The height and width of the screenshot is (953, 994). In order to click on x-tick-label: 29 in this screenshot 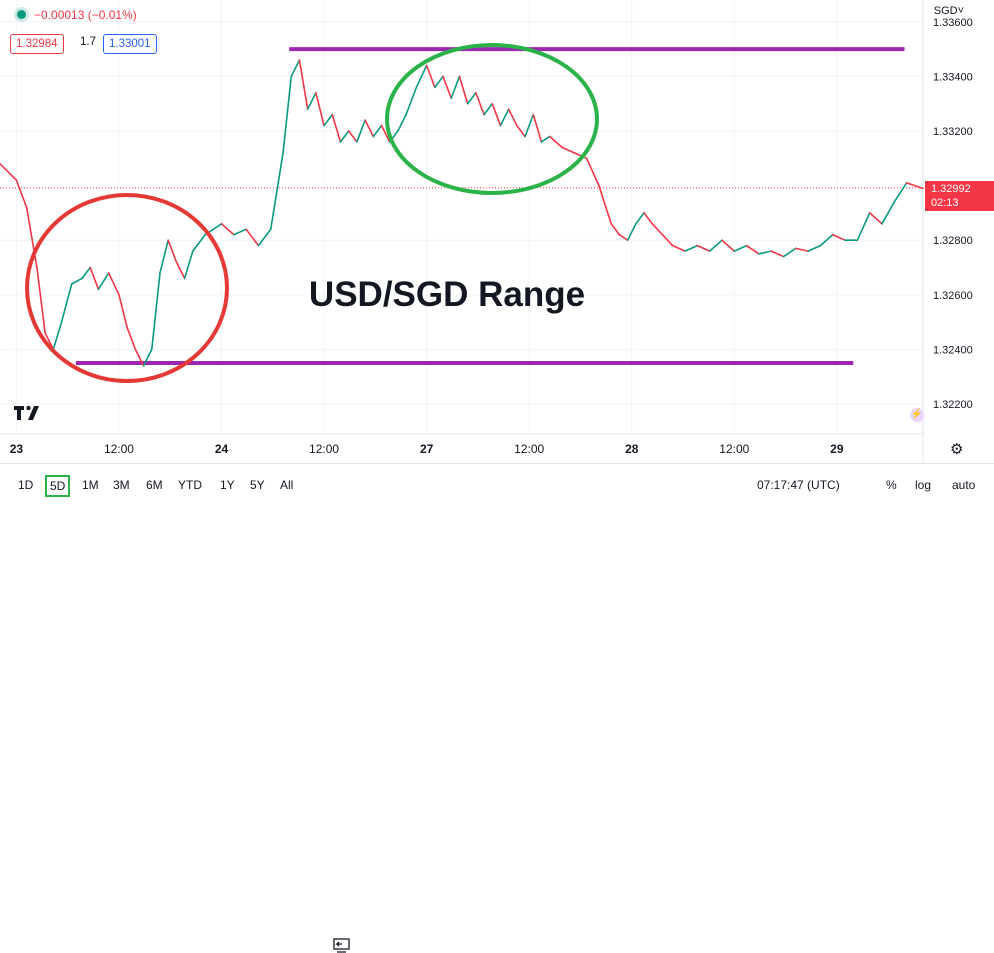, I will do `click(837, 449)`.